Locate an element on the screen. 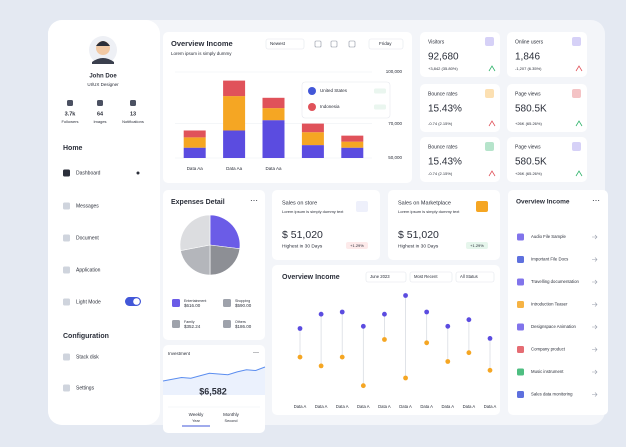 Image resolution: width=626 pixels, height=447 pixels. filter-label: Friday is located at coordinates (385, 43).